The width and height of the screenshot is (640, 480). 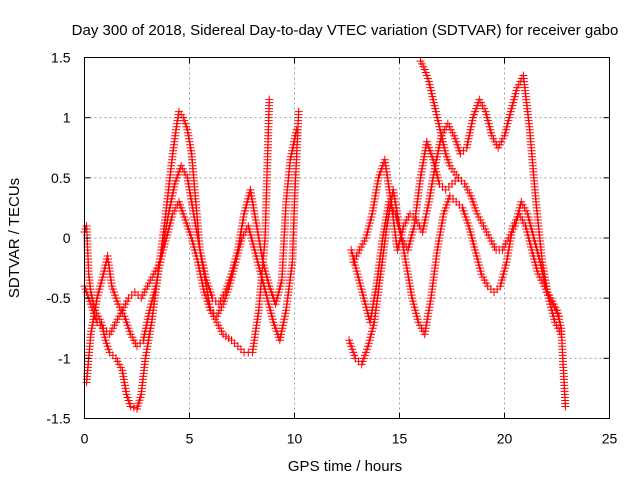 What do you see at coordinates (58, 298) in the screenshot?
I see `y-tick-label: -0.5` at bounding box center [58, 298].